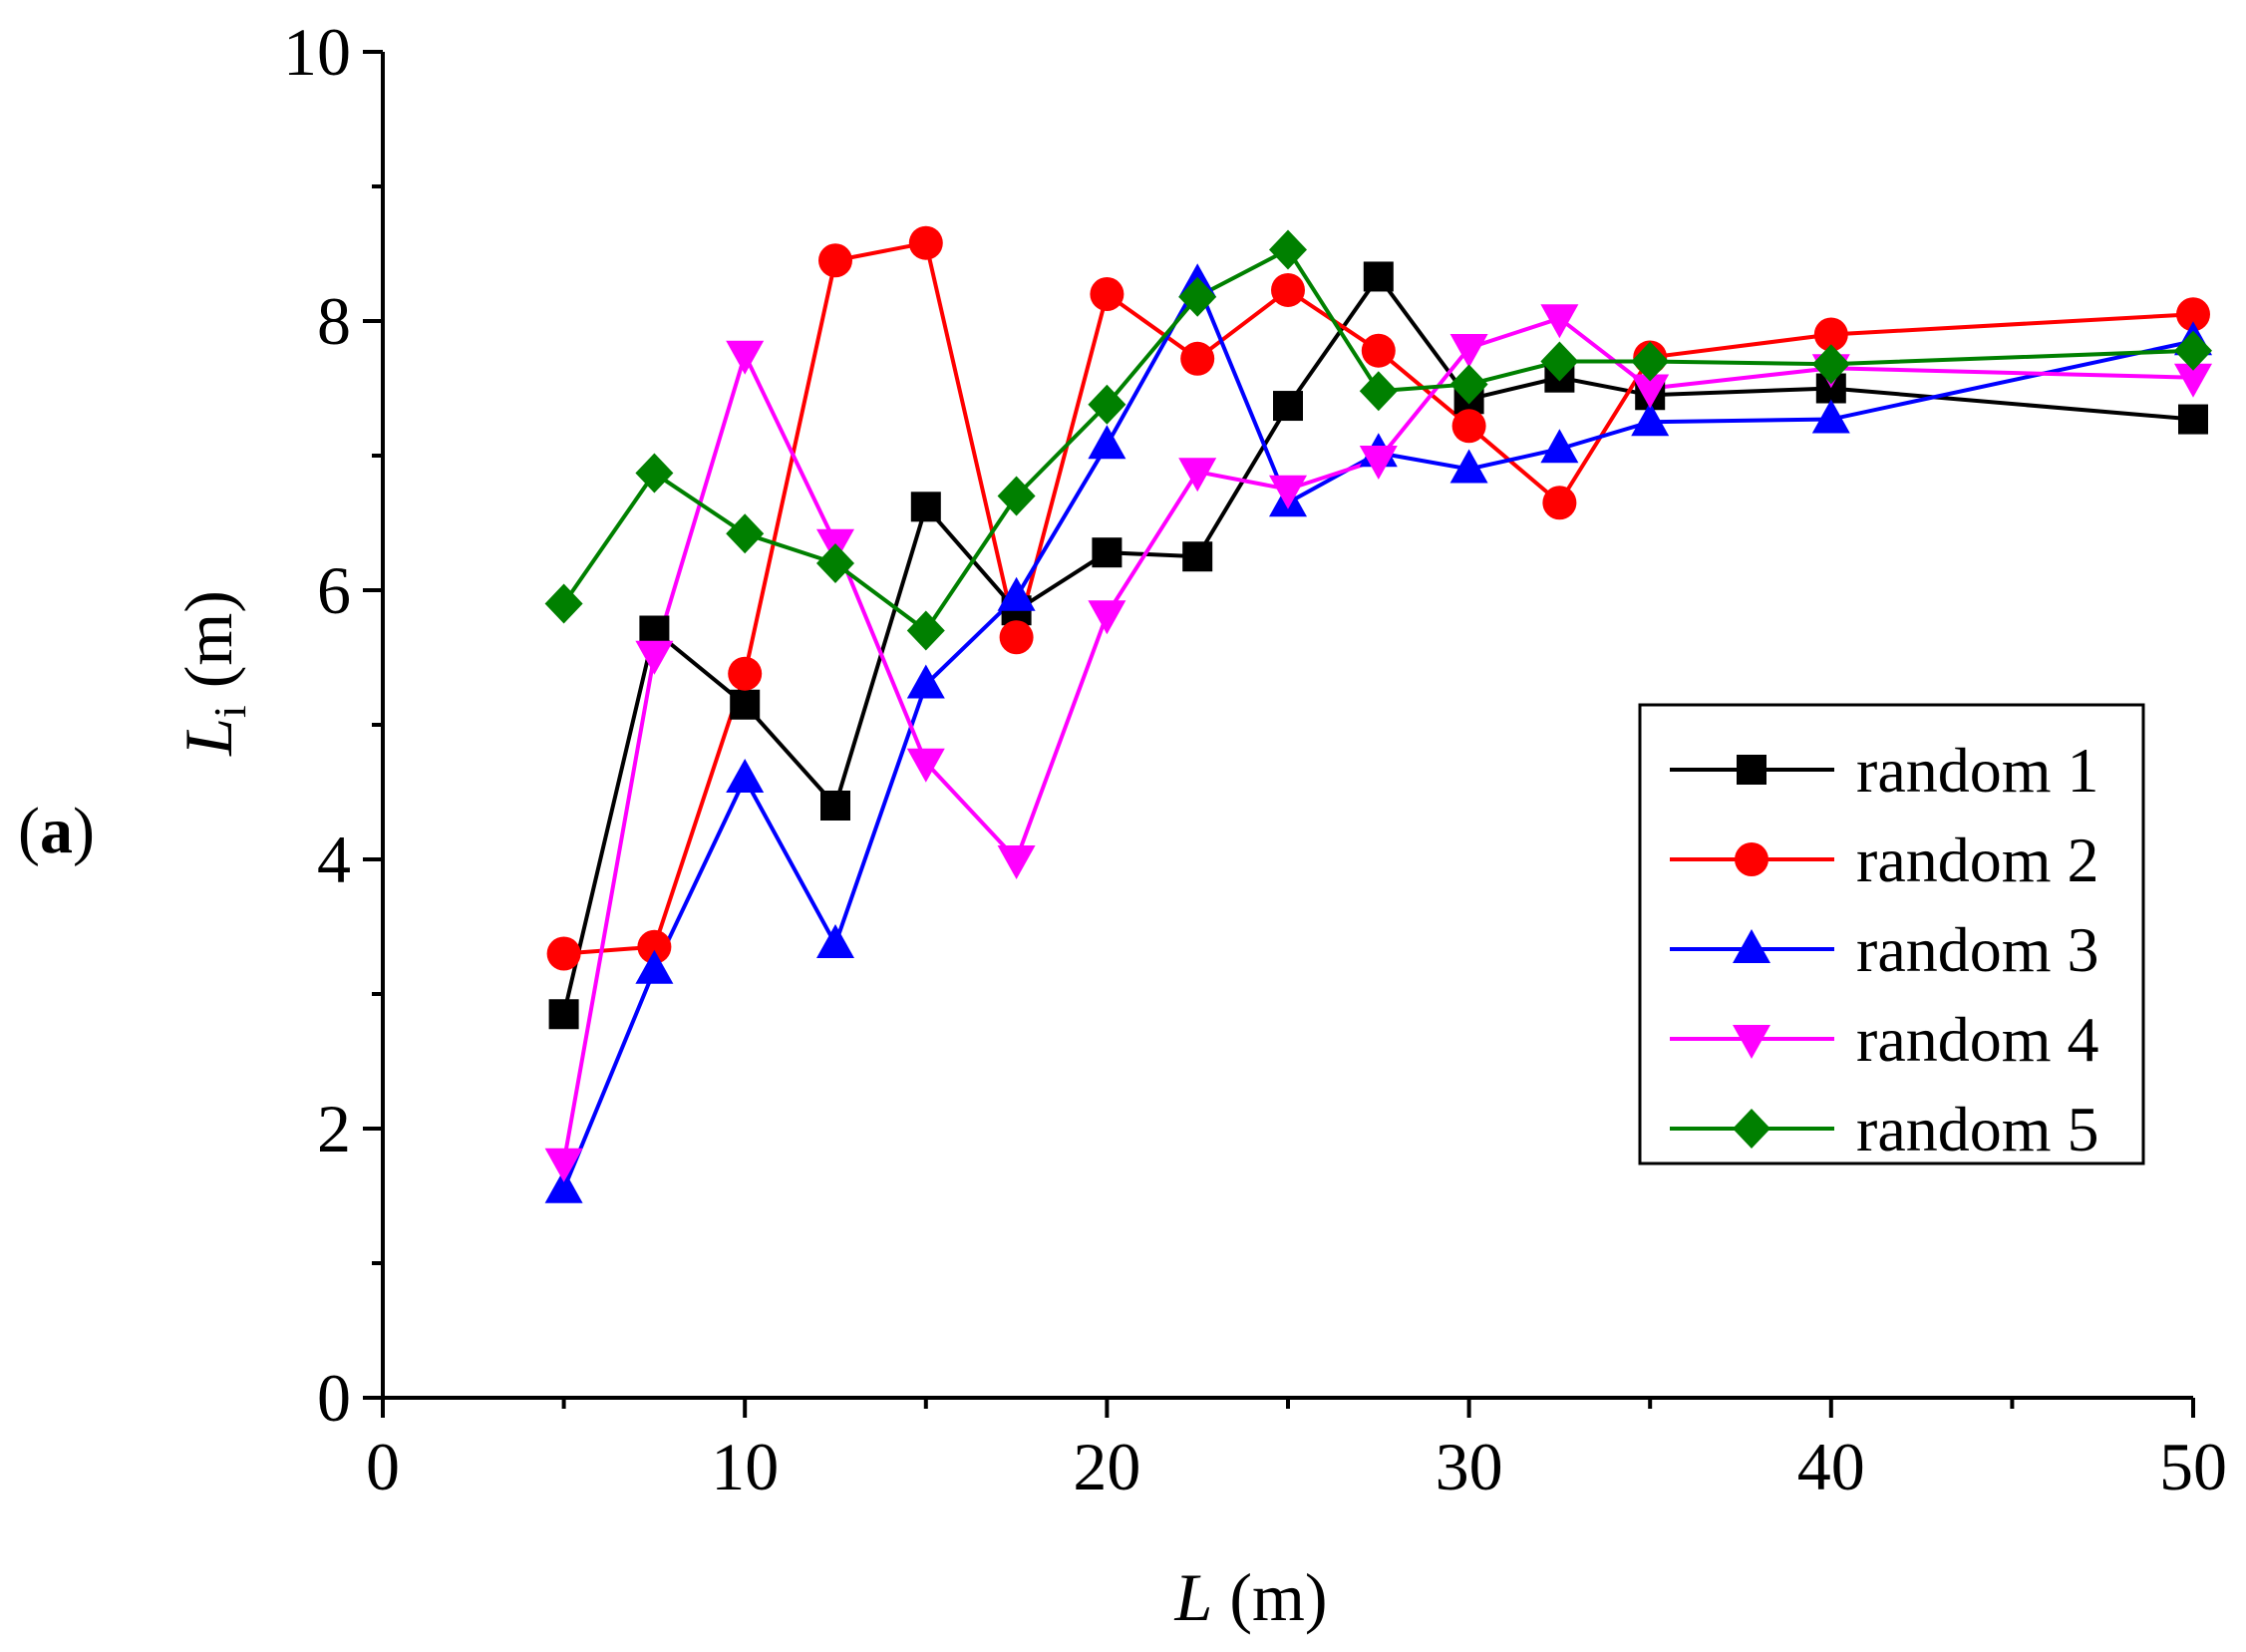  I want to click on y-tick-label: 0, so click(334, 1398).